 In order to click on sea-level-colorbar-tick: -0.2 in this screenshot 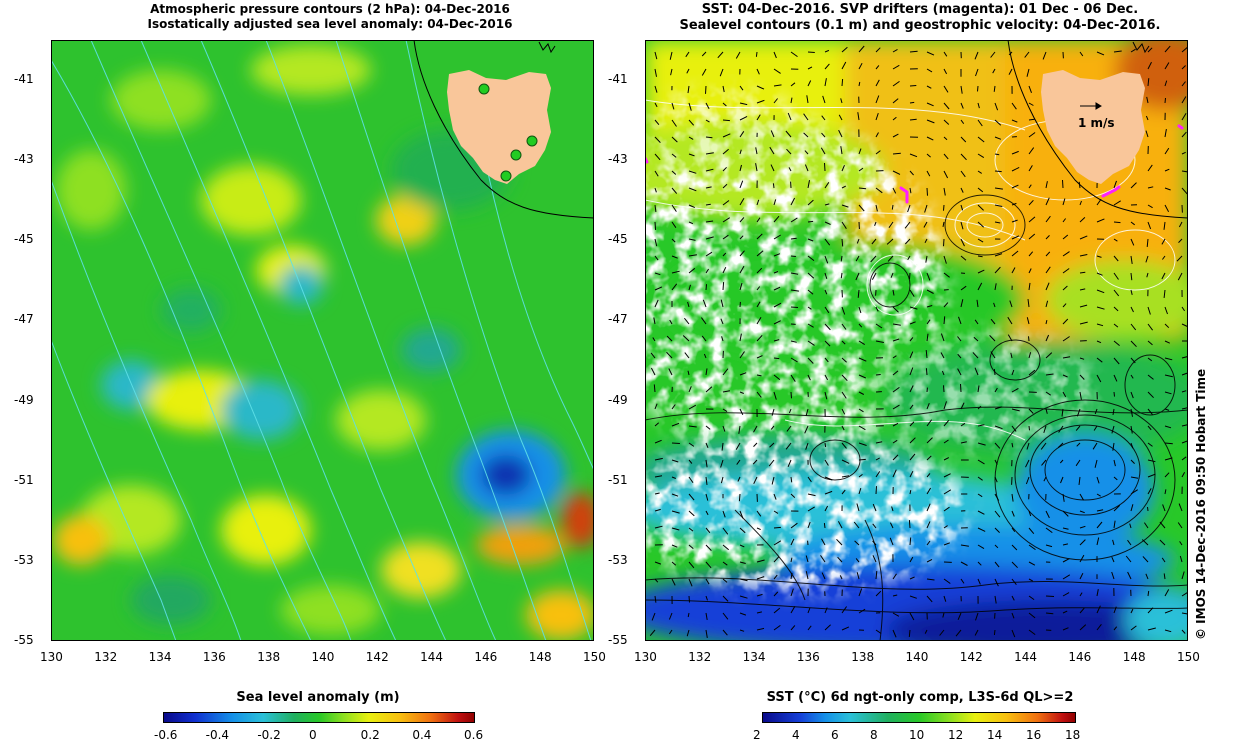, I will do `click(269, 735)`.